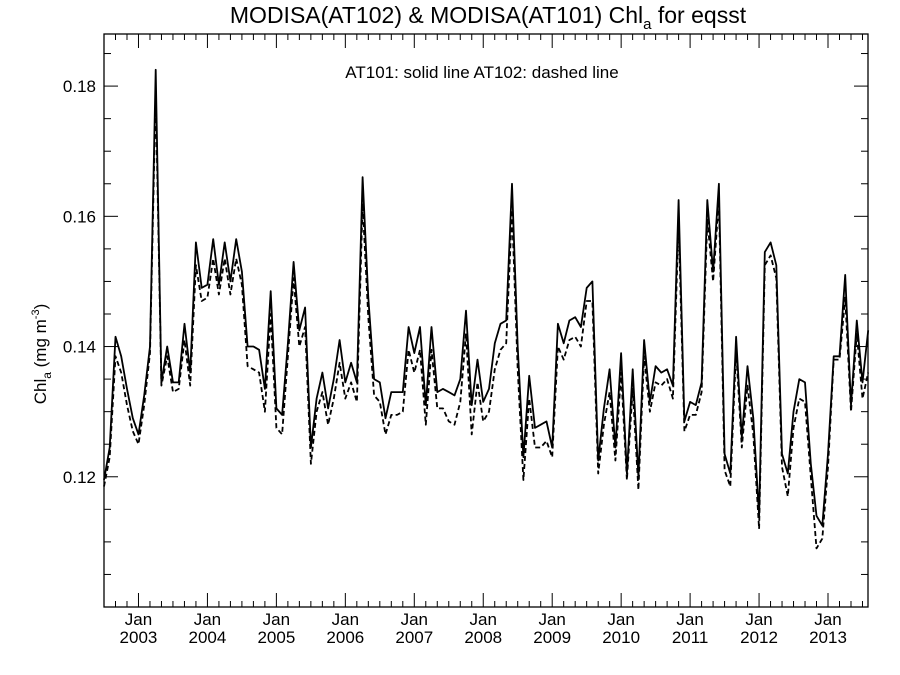 Image resolution: width=900 pixels, height=675 pixels. What do you see at coordinates (276, 637) in the screenshot?
I see `x-tick-label-year: 2005` at bounding box center [276, 637].